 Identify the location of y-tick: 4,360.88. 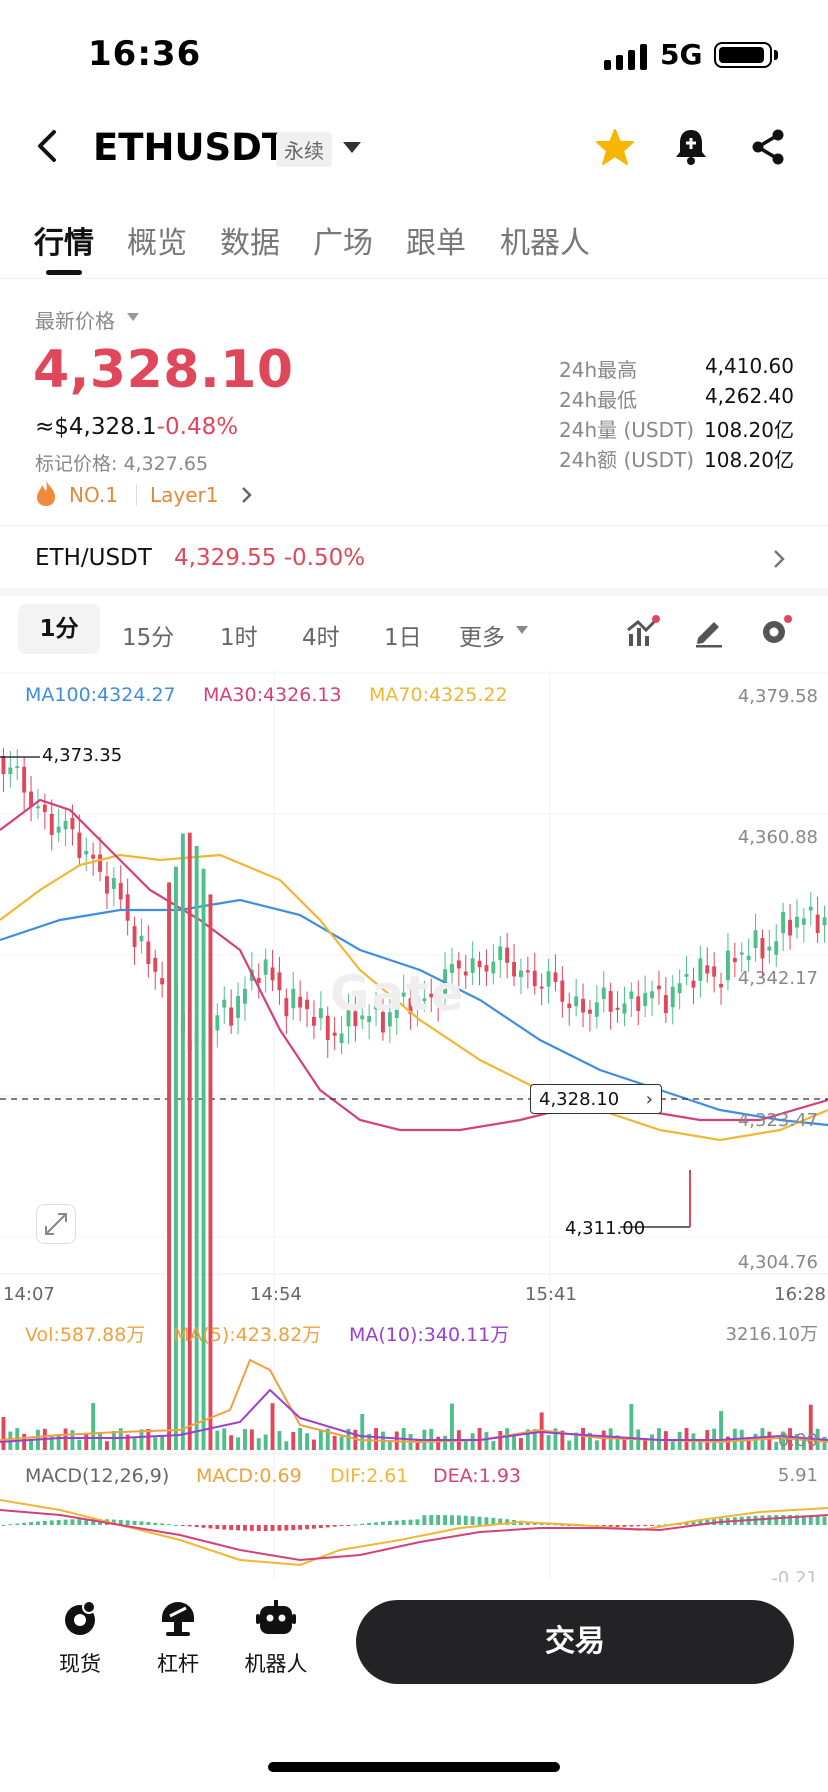
(777, 837).